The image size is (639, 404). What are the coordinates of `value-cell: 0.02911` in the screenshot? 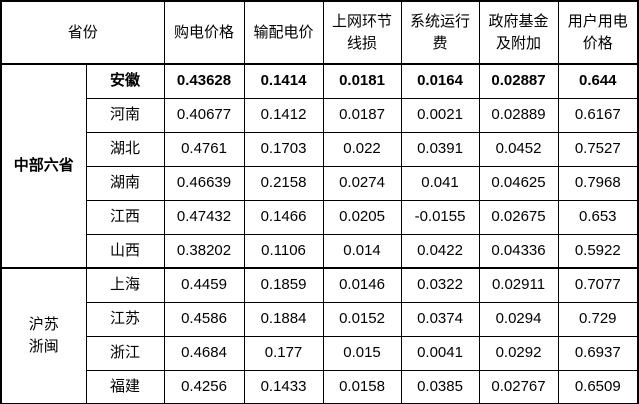 It's located at (518, 285).